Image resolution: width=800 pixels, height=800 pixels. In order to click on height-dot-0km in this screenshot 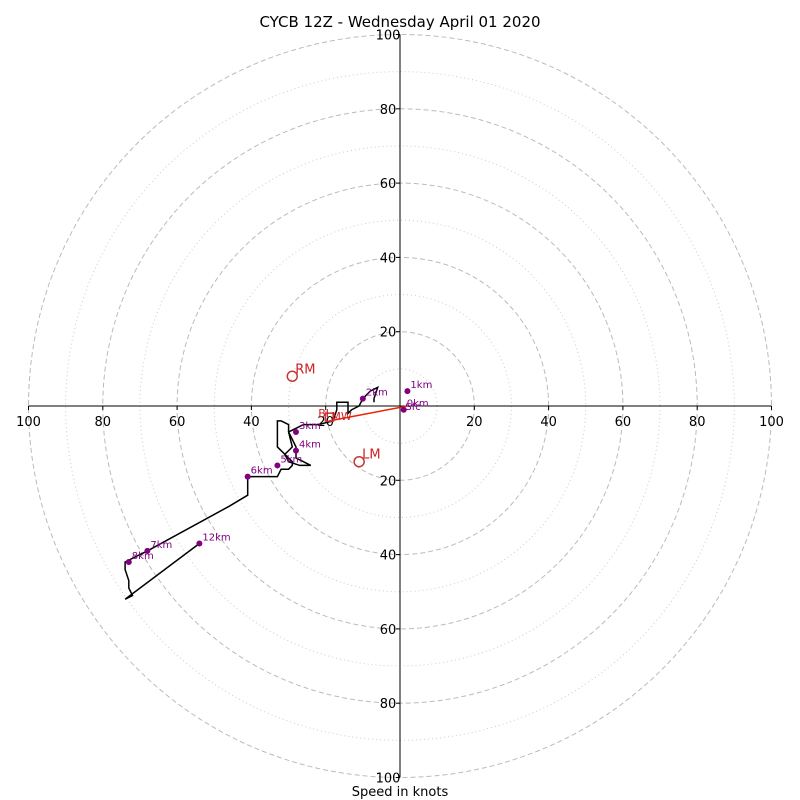, I will do `click(403, 409)`.